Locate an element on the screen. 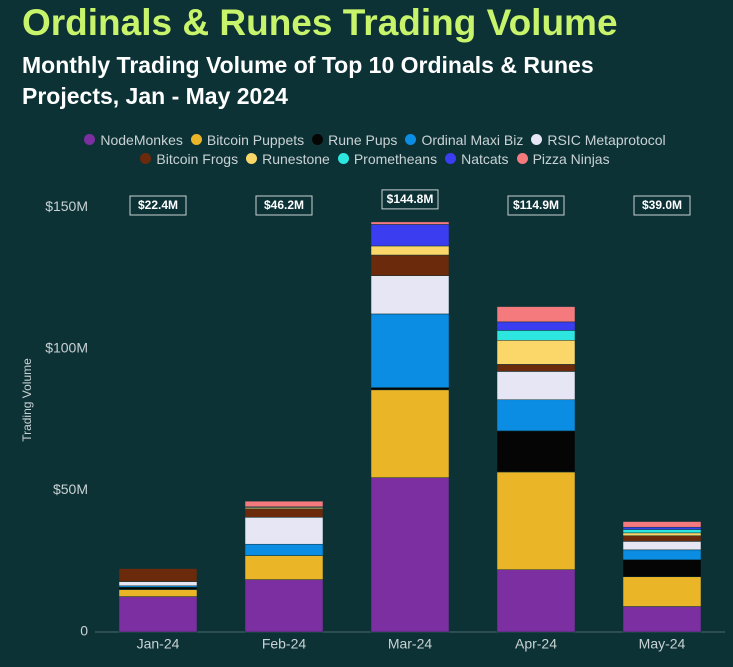 This screenshot has width=733, height=667. legend-item: RSIC Metaprotocol is located at coordinates (598, 139).